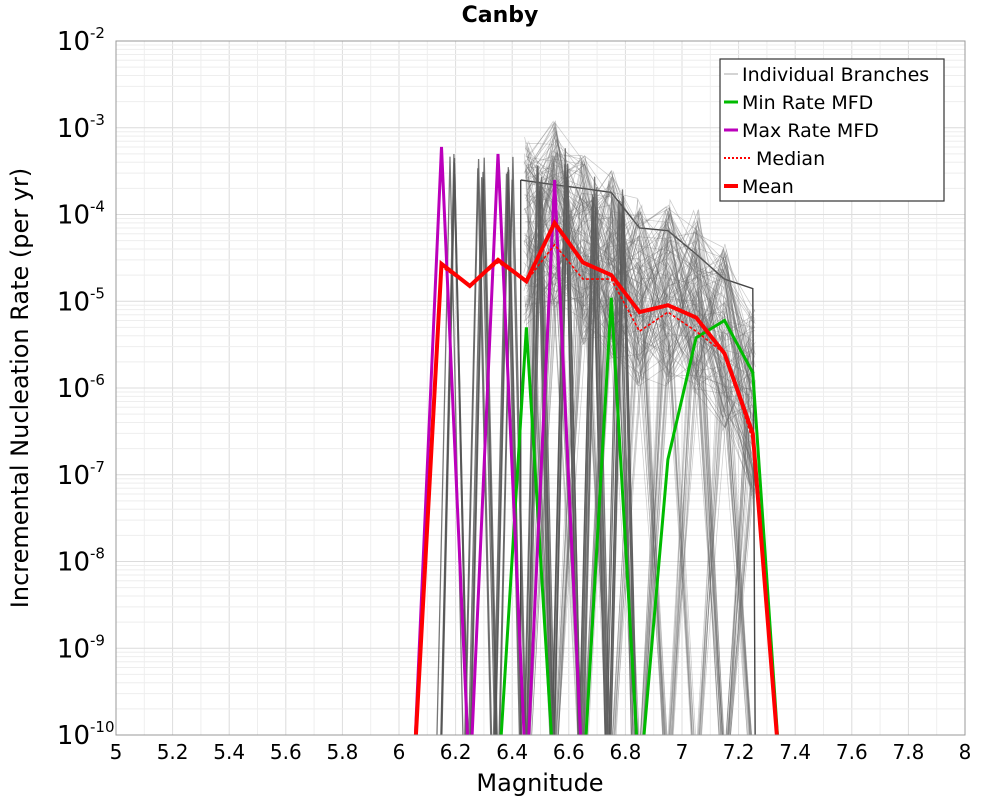 The width and height of the screenshot is (1000, 800). I want to click on x-tick-label: 5.8, so click(342, 752).